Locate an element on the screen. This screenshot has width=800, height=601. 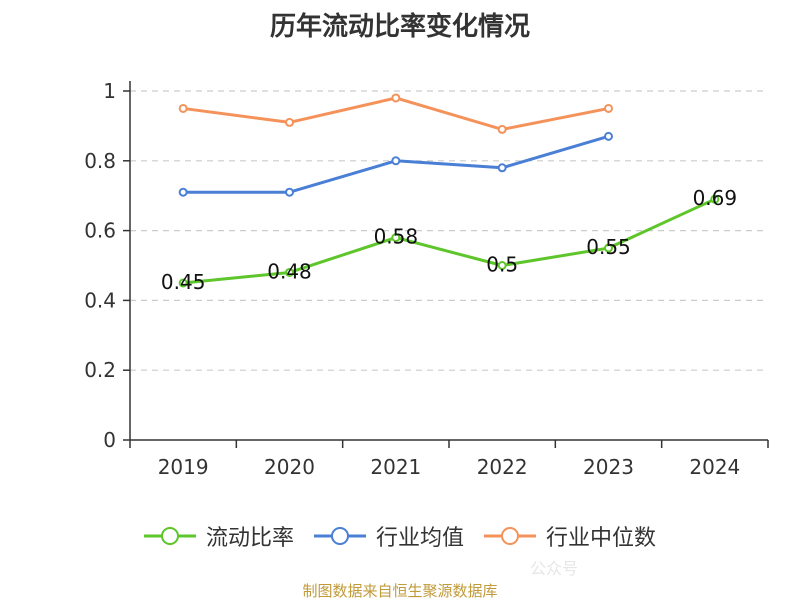
series-0-point-2022 is located at coordinates (502, 265).